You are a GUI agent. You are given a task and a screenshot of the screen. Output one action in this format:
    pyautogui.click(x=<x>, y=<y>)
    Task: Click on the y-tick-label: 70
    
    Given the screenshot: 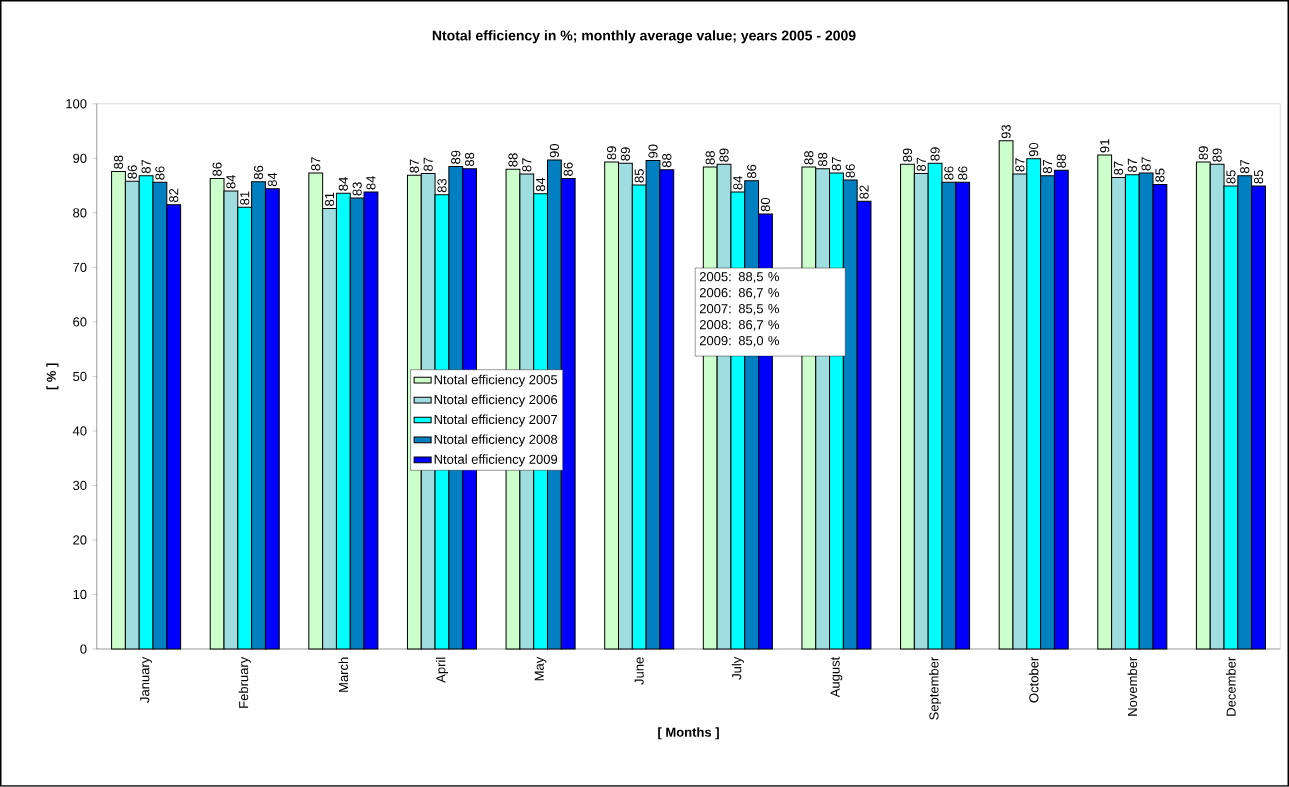 What is the action you would take?
    pyautogui.click(x=80, y=267)
    